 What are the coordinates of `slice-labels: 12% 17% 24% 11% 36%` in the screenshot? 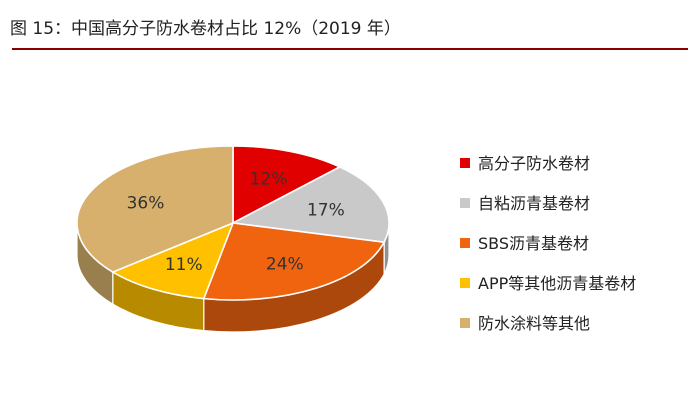 It's located at (236, 222).